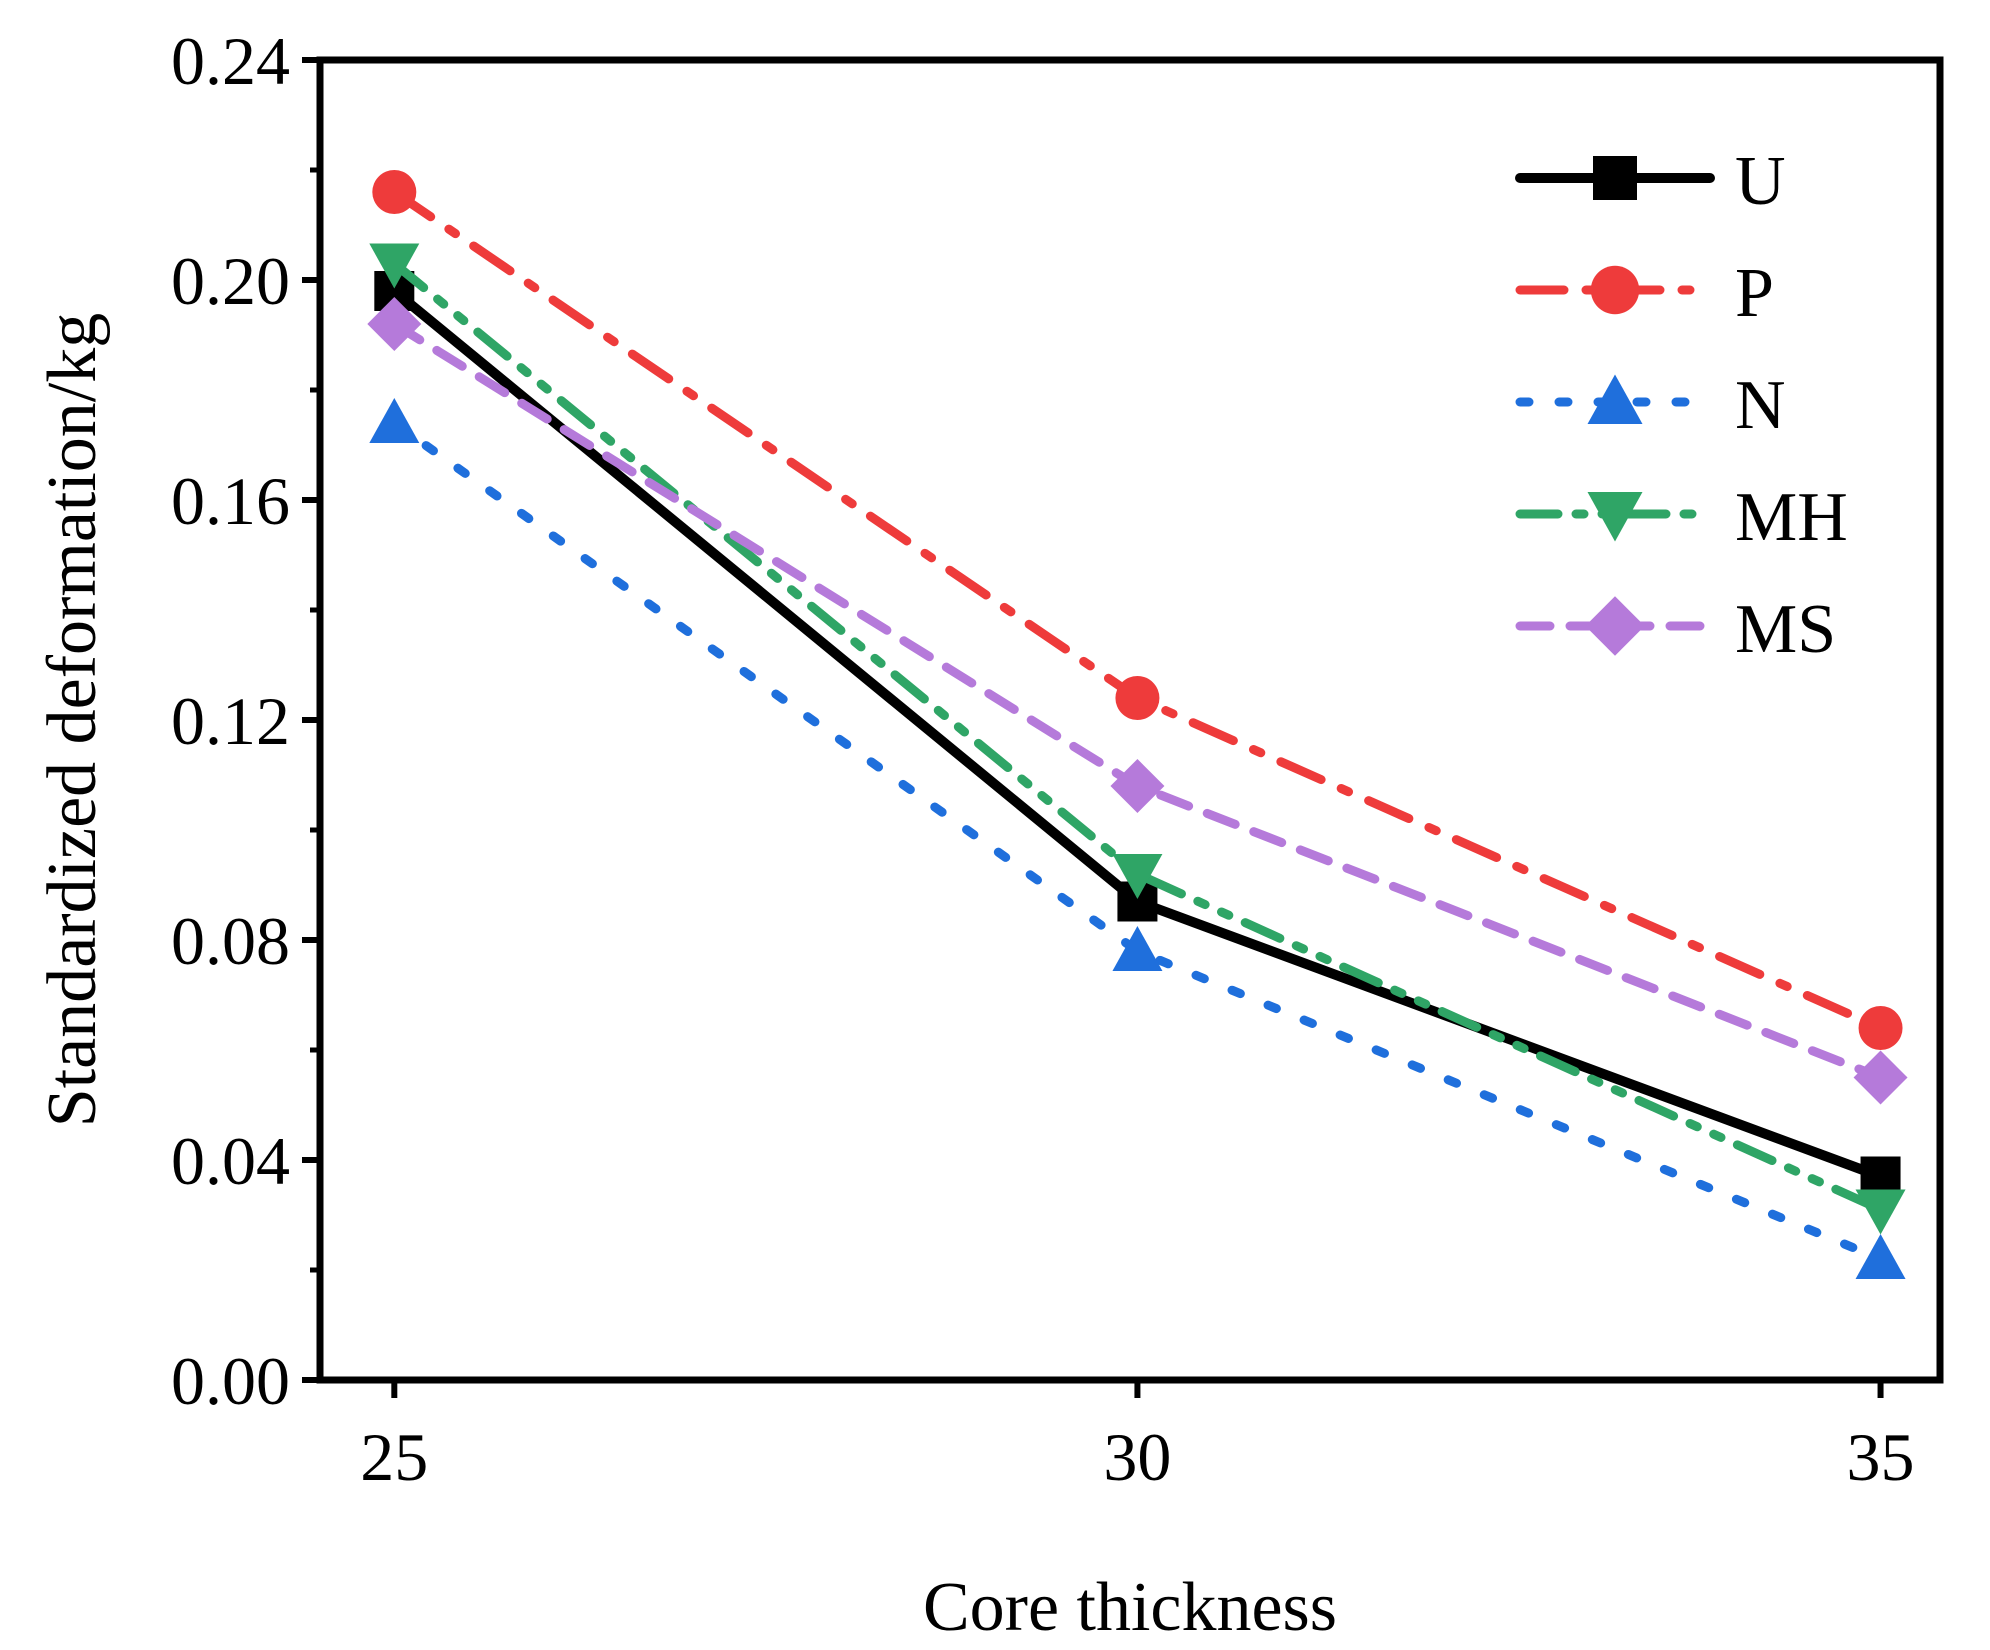  What do you see at coordinates (1130, 1607) in the screenshot?
I see `x-axis-title: Core thickness` at bounding box center [1130, 1607].